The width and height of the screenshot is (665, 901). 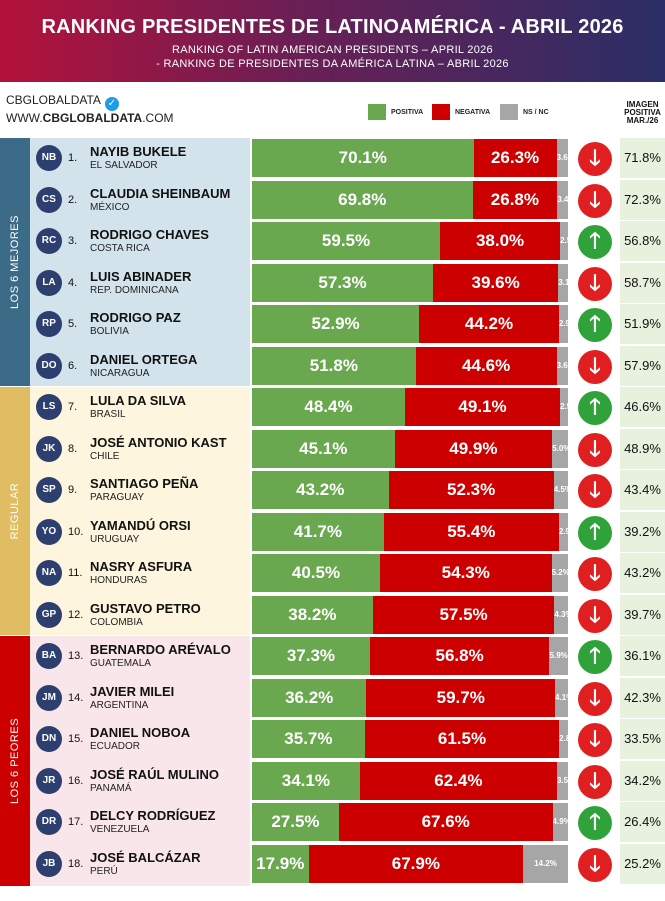 I want to click on president-name: JOSÉ BALCÁZAR, so click(x=145, y=857).